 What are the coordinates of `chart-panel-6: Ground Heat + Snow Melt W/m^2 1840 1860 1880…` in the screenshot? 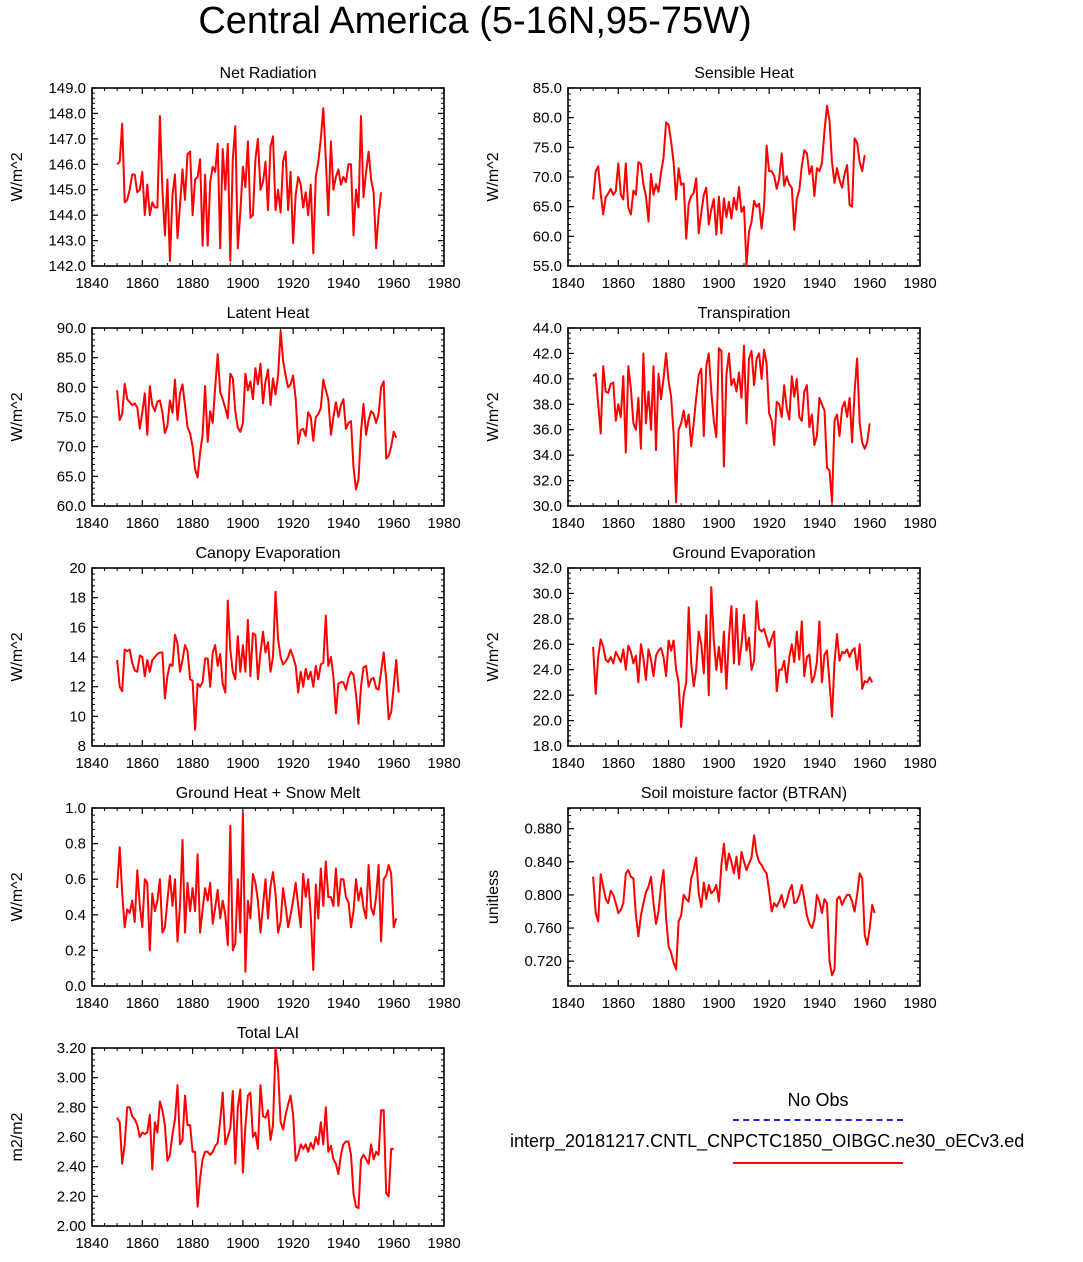 It's located at (235, 898).